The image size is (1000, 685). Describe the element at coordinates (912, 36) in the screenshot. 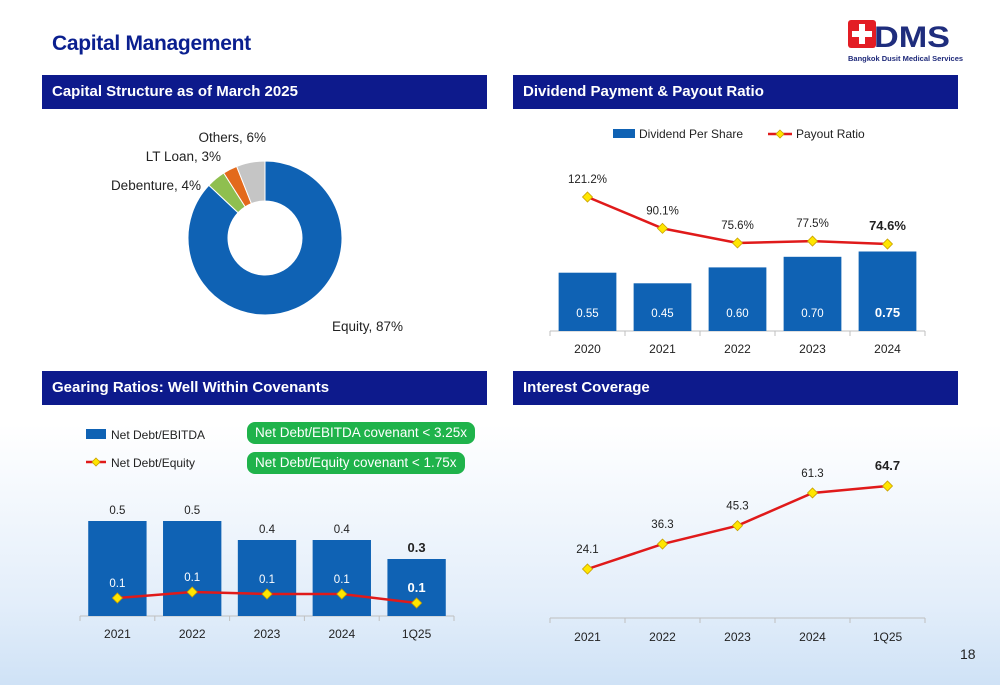

I see `svg-text: DMS` at that location.